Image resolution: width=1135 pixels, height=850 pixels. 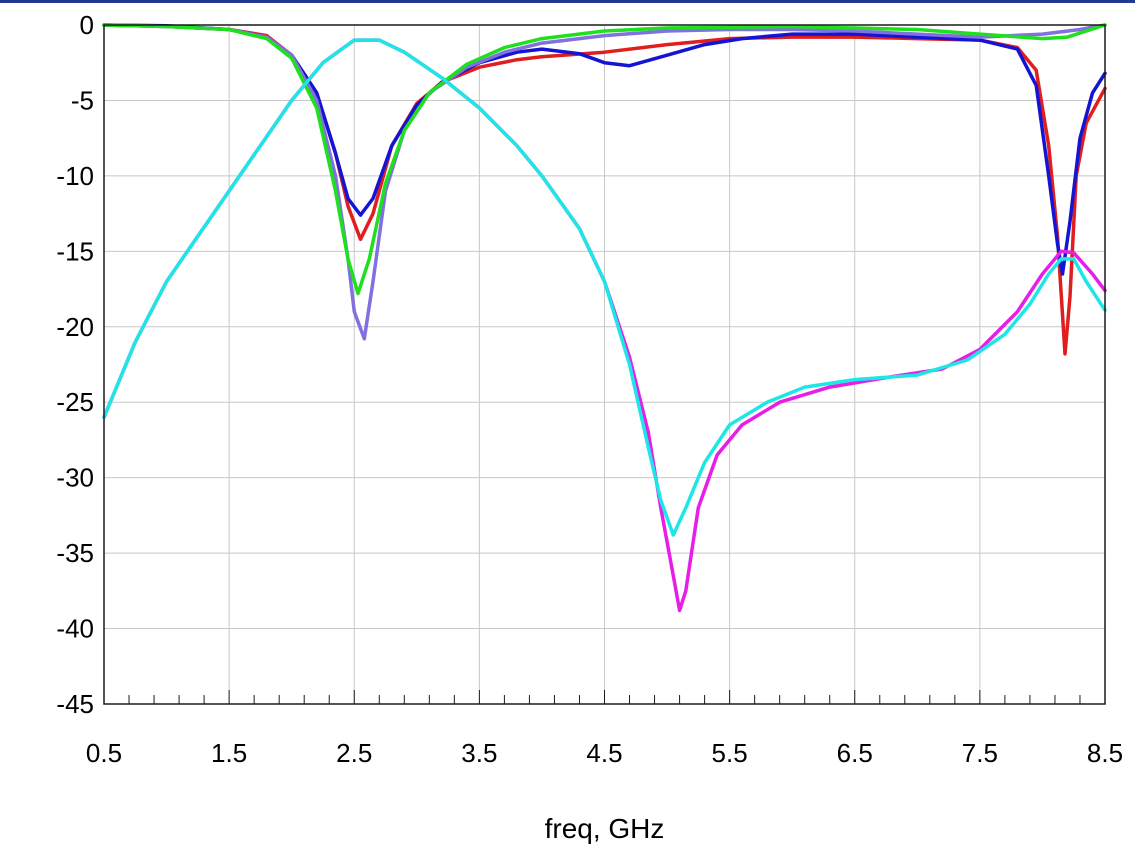 What do you see at coordinates (75, 629) in the screenshot?
I see `y-tick-label: -40` at bounding box center [75, 629].